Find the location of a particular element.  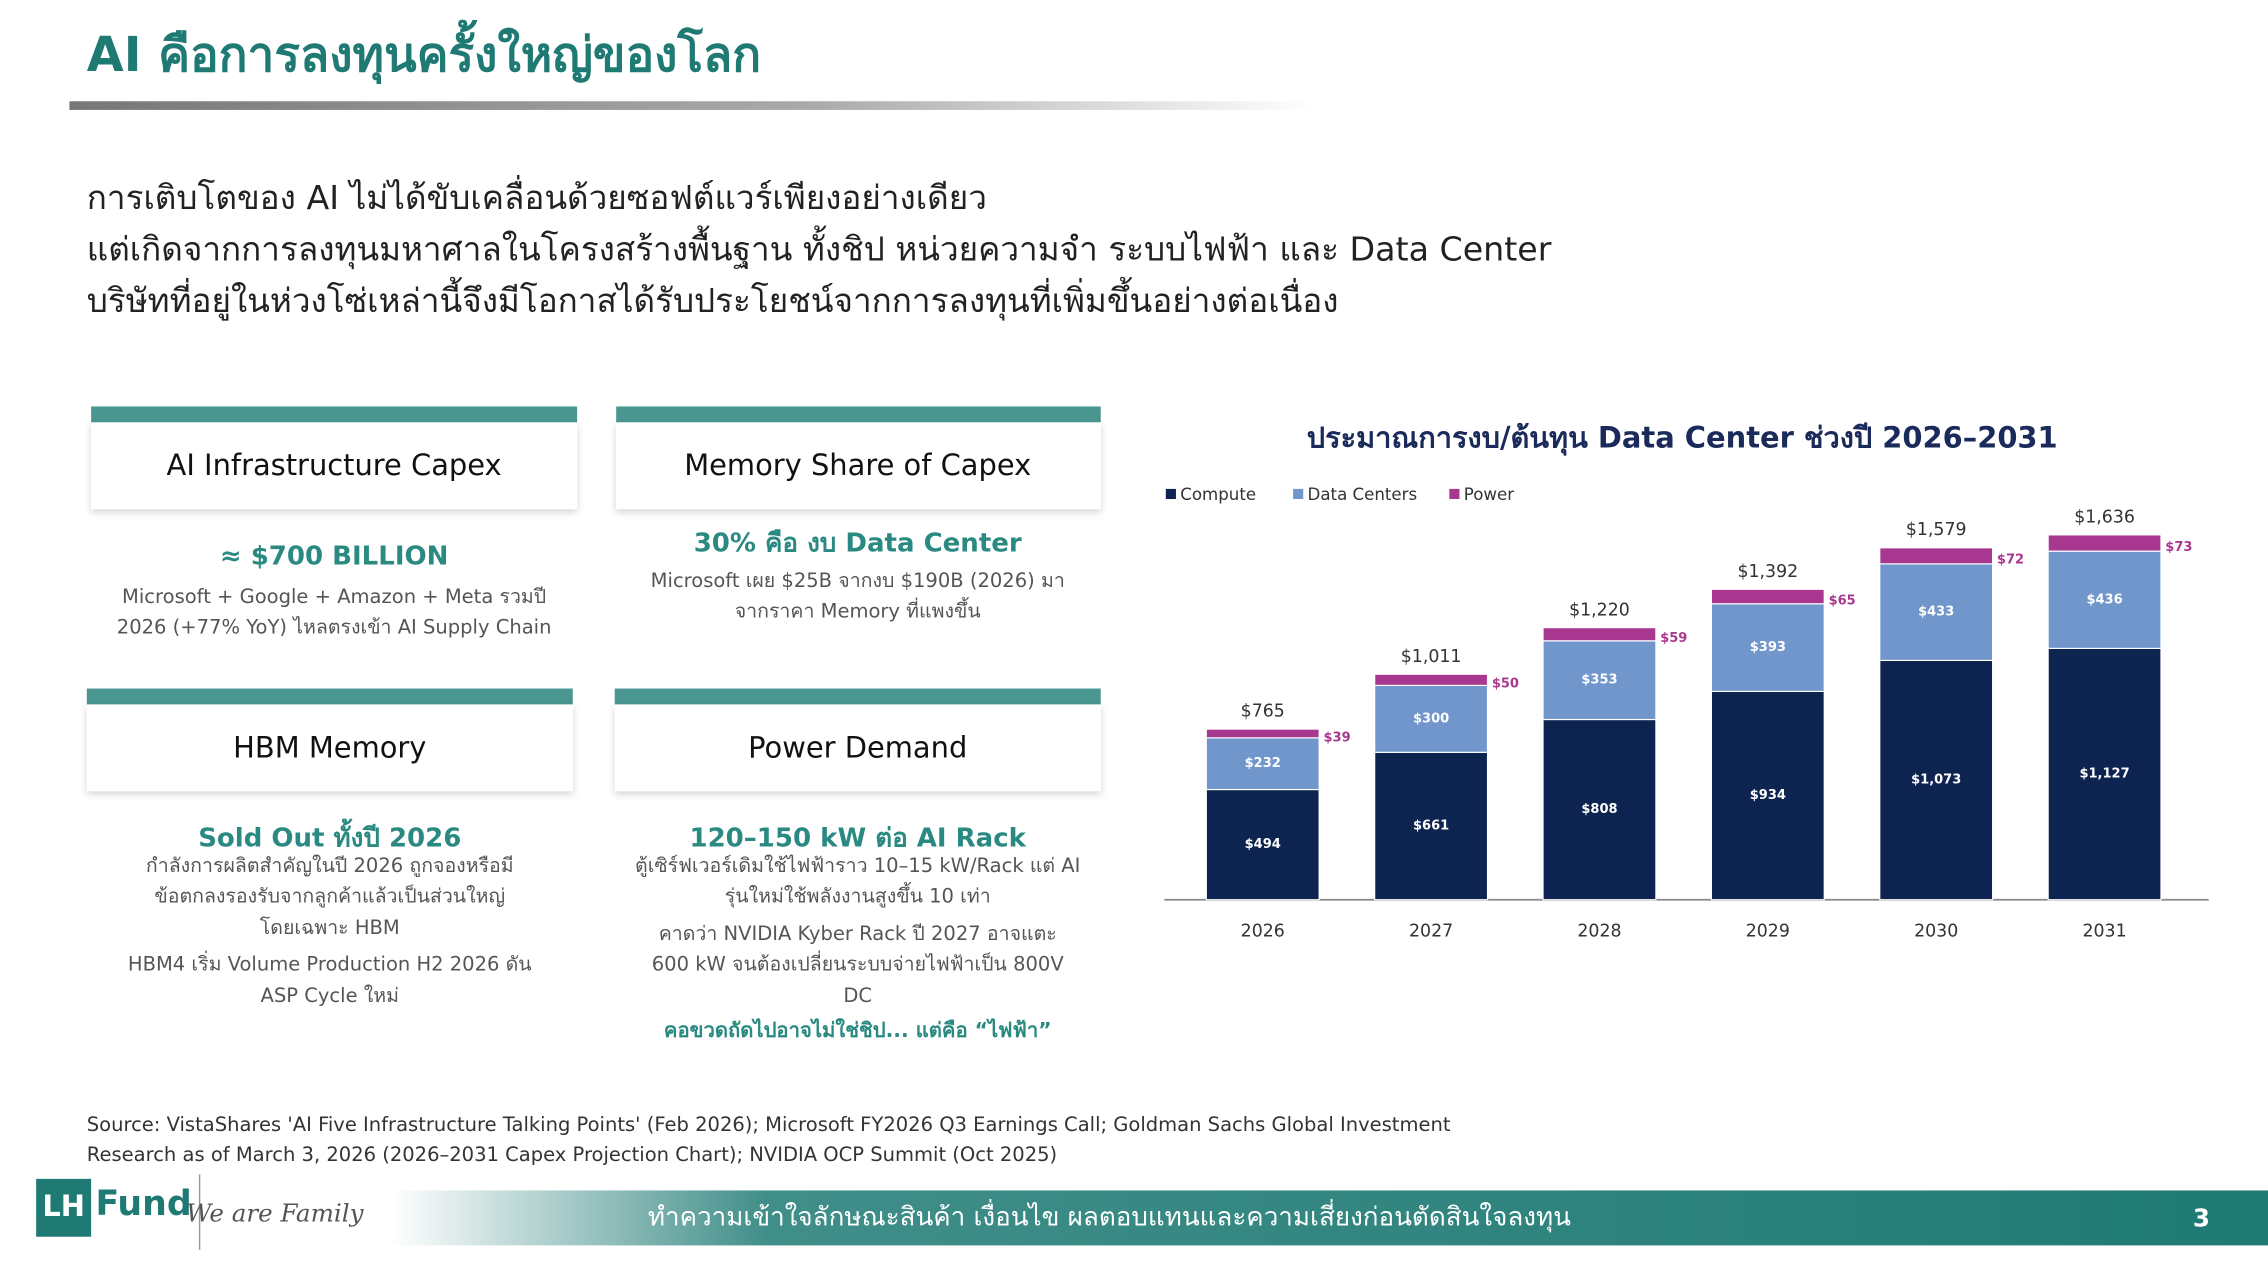

total-label: $1,220 is located at coordinates (1599, 610).